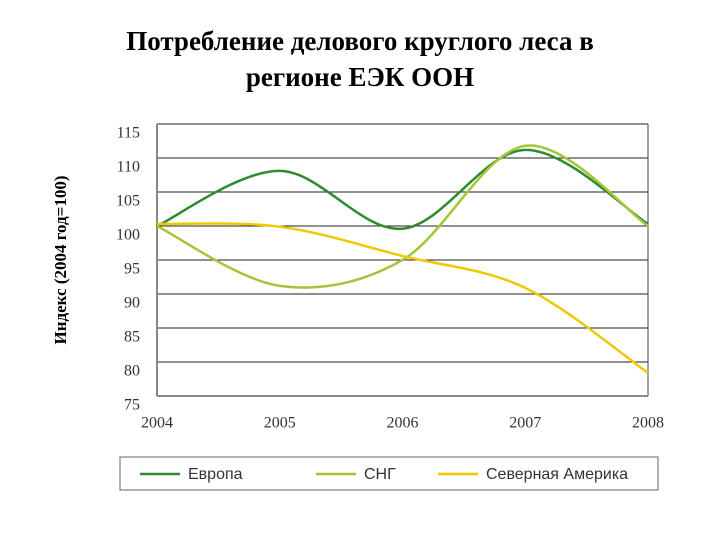 The height and width of the screenshot is (540, 720). What do you see at coordinates (128, 167) in the screenshot?
I see `y-tick-label: 110` at bounding box center [128, 167].